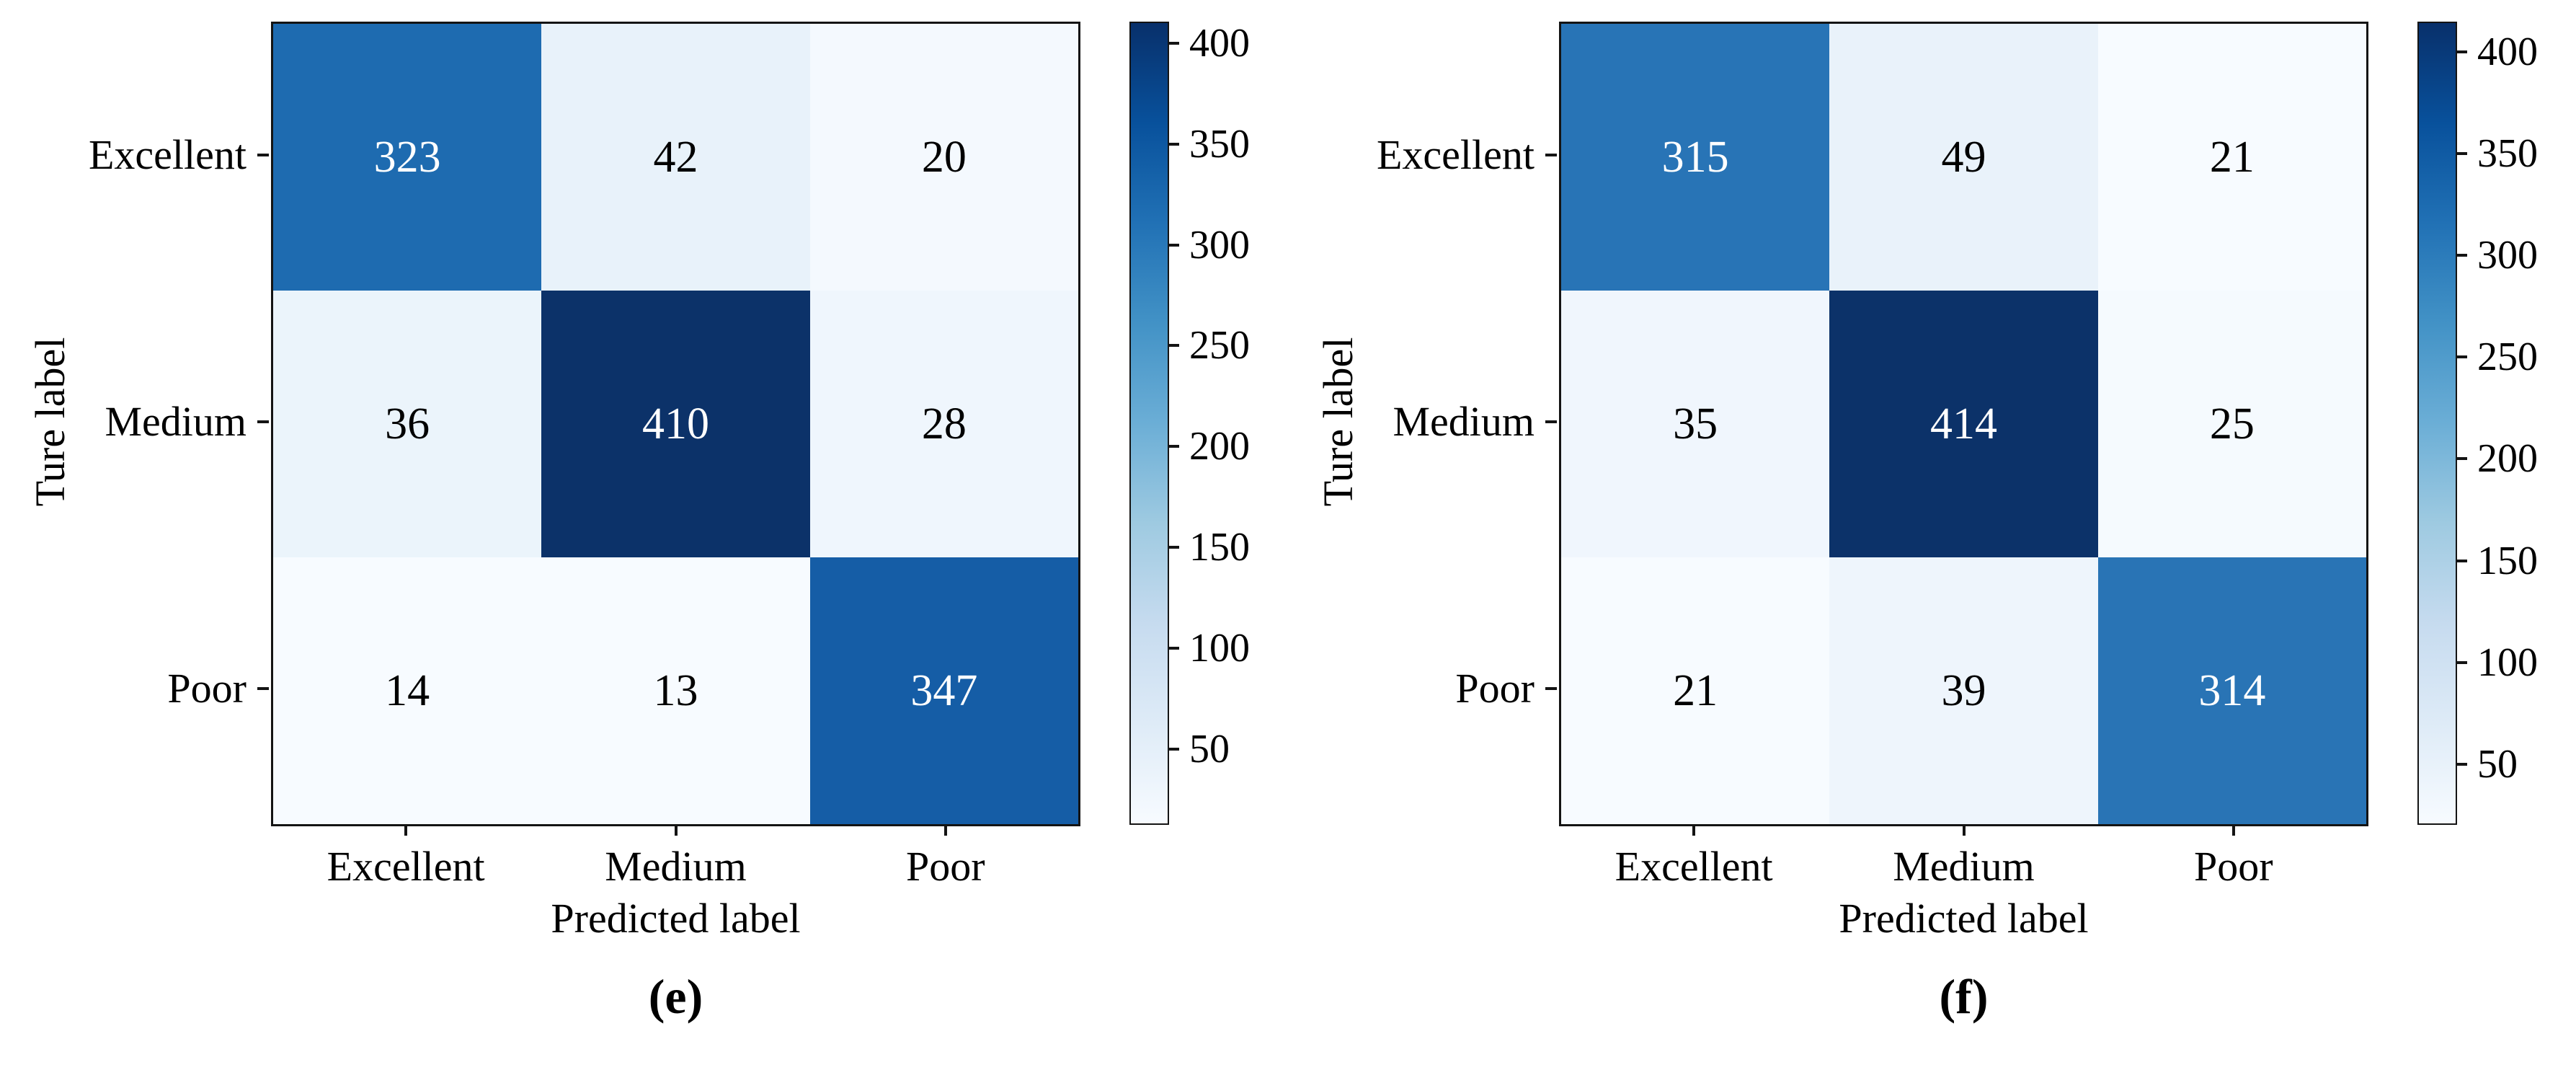 The image size is (2576, 1070). I want to click on heatmap-cell: 42, so click(675, 157).